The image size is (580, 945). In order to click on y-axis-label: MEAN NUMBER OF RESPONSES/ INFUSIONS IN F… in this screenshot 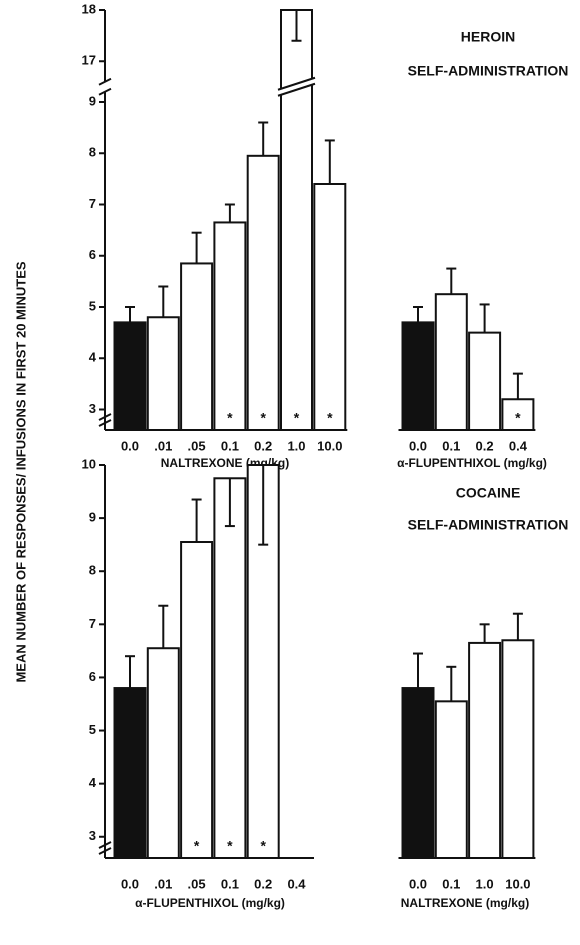, I will do `click(20, 471)`.